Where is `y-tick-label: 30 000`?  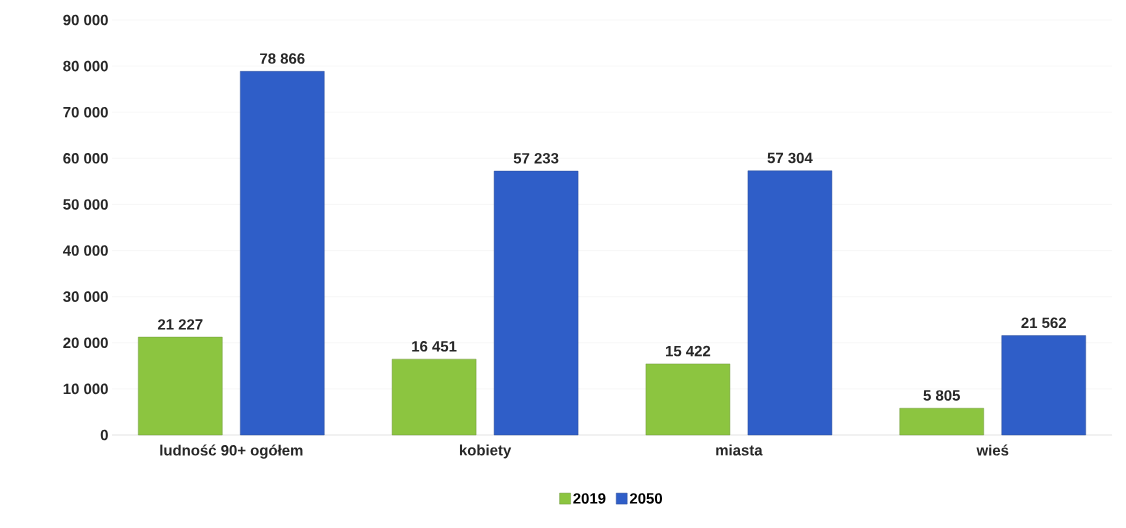 y-tick-label: 30 000 is located at coordinates (85, 296).